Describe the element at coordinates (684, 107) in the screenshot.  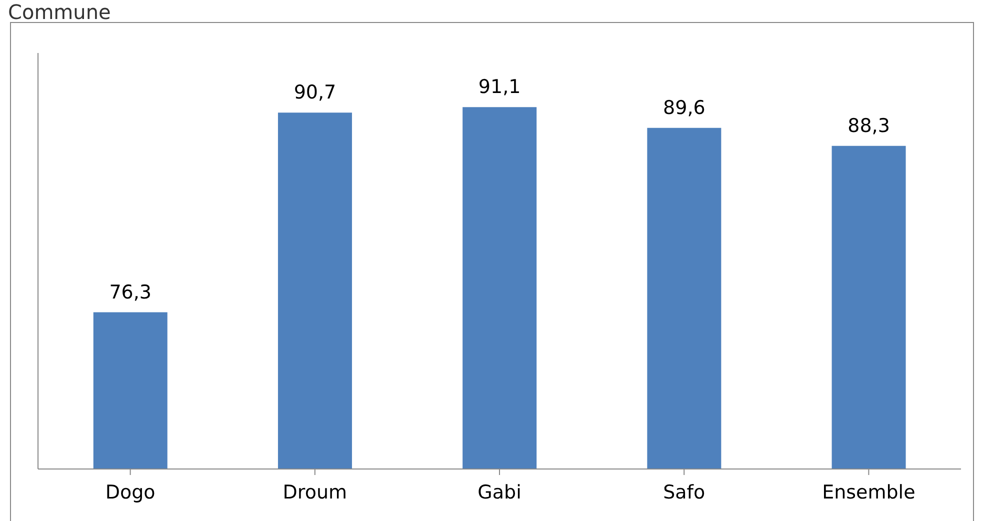
I see `data-label: 89,6` at that location.